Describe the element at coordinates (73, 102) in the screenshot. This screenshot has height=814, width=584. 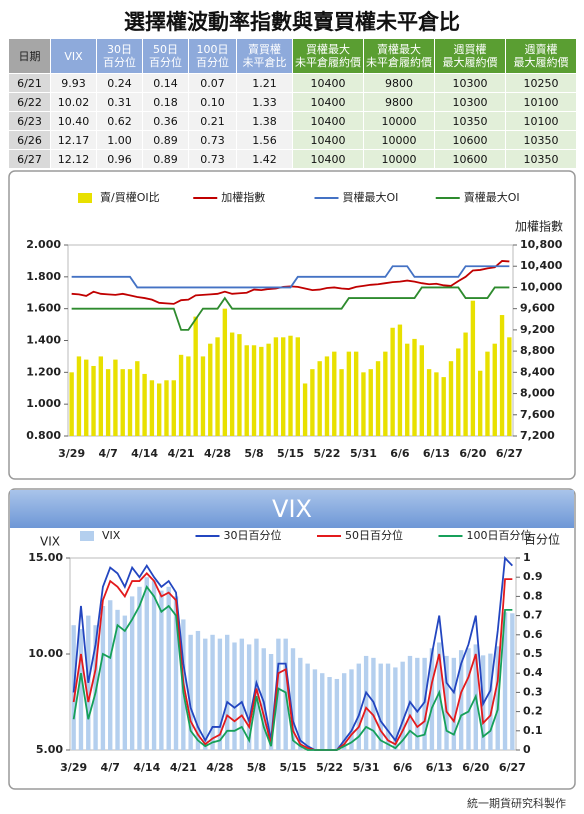
I see `table-cell: 10.02` at that location.